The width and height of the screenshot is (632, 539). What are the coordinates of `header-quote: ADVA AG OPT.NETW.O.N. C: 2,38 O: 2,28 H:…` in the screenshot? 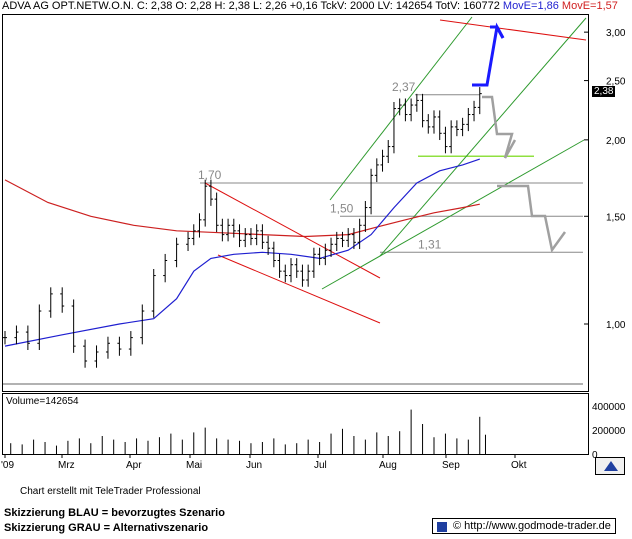 It's located at (251, 6).